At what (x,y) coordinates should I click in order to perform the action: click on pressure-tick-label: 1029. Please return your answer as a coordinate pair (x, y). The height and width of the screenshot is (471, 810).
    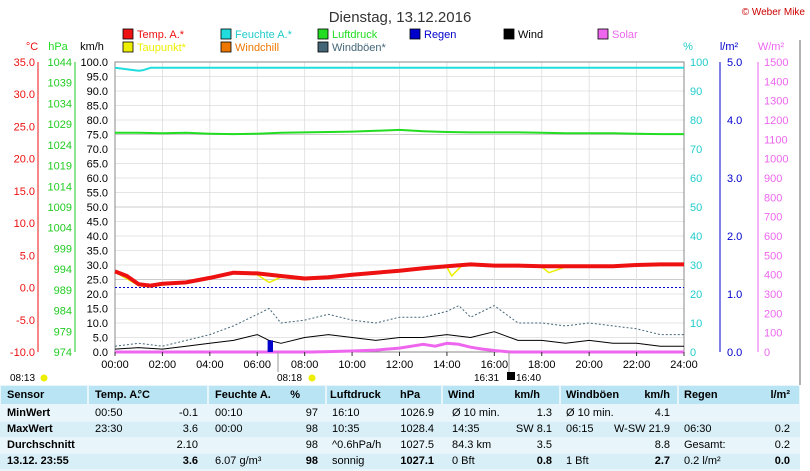
    Looking at the image, I should click on (60, 125).